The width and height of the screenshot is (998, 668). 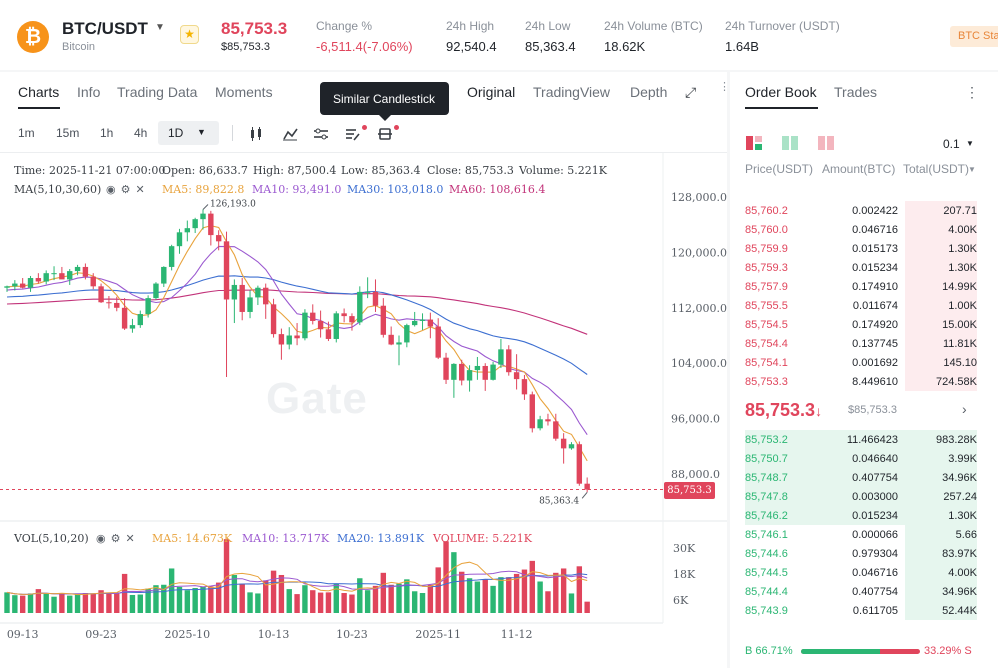 What do you see at coordinates (68, 133) in the screenshot?
I see `timeframe-15m: 15m` at bounding box center [68, 133].